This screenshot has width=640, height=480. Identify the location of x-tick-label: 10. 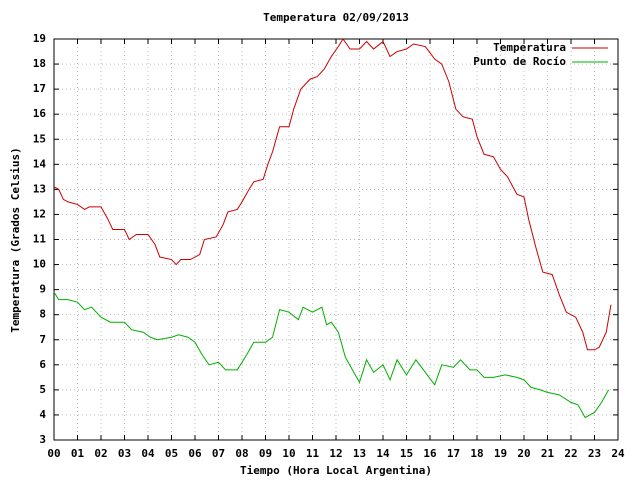
(288, 453).